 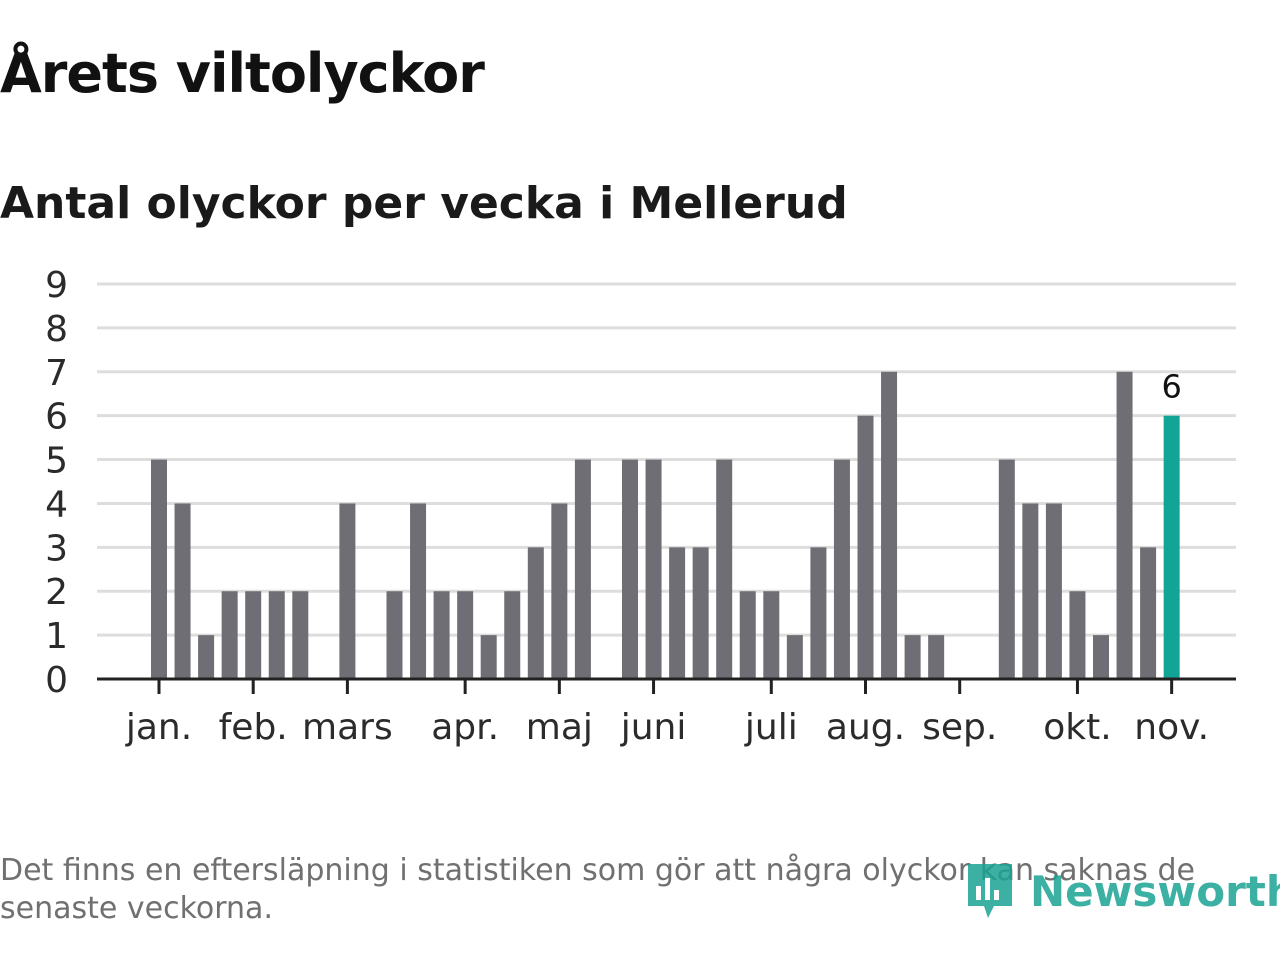 I want to click on x-tick-label-feb.: feb., so click(x=253, y=727).